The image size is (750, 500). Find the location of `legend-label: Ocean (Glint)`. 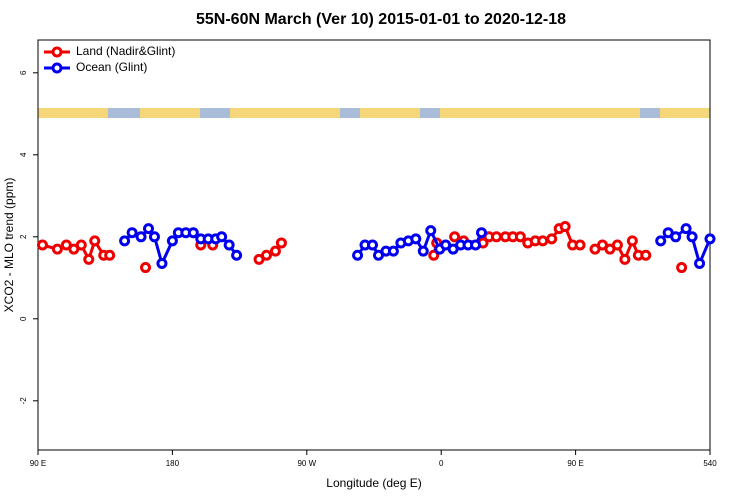

legend-label: Ocean (Glint) is located at coordinates (111, 67).